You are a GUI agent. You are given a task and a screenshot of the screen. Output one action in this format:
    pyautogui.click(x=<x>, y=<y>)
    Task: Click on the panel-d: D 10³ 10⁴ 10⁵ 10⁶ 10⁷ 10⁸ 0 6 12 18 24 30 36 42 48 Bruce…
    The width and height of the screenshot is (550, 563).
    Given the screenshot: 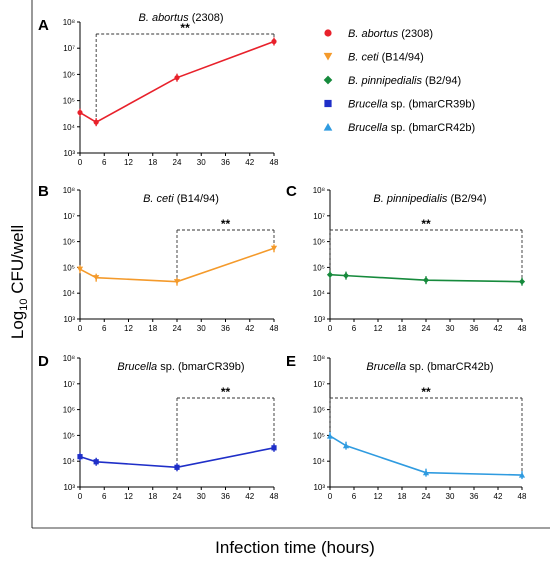 What is the action you would take?
    pyautogui.click(x=158, y=427)
    